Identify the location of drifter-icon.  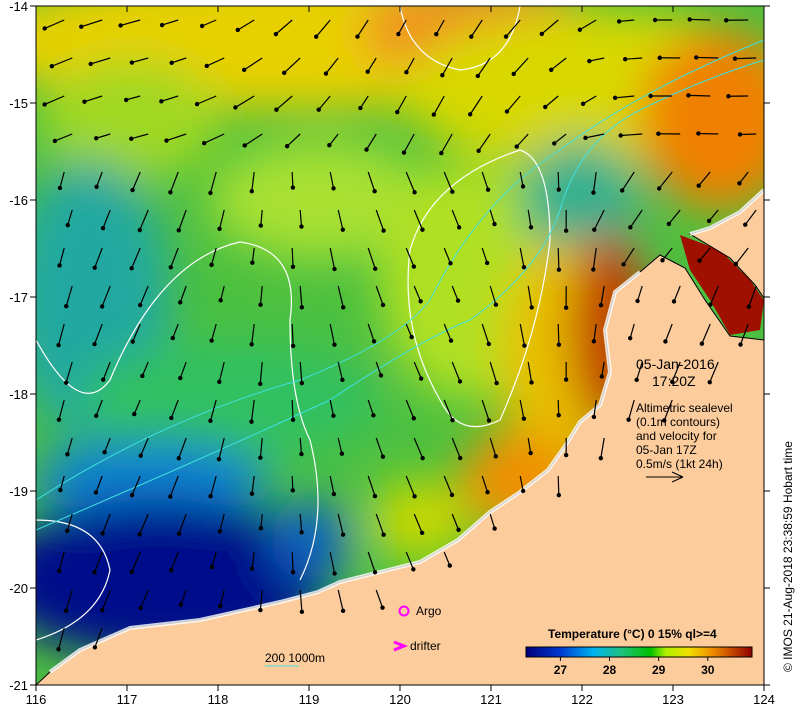
(401, 646).